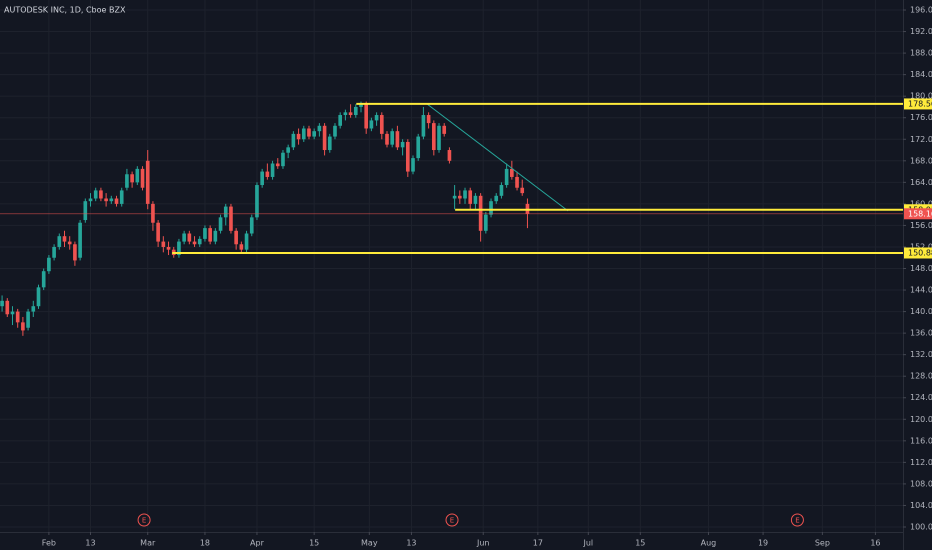 This screenshot has height=550, width=932. I want to click on x-tick-label: Jul, so click(587, 543).